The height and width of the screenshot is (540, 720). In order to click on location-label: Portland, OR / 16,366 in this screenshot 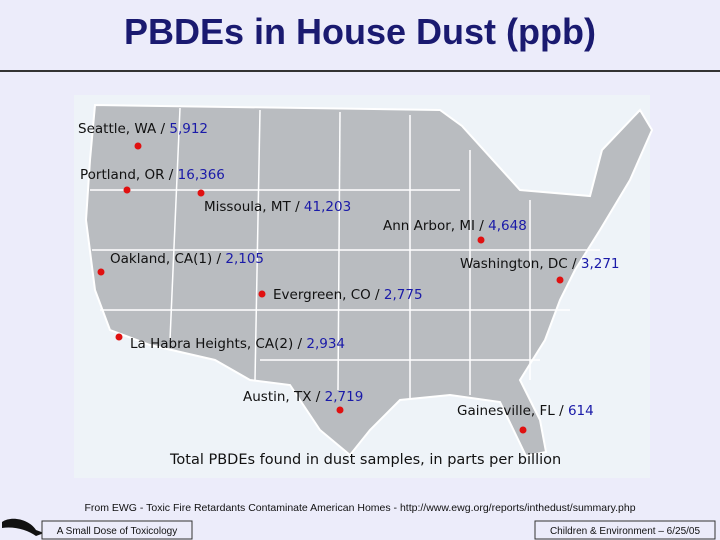, I will do `click(152, 175)`.